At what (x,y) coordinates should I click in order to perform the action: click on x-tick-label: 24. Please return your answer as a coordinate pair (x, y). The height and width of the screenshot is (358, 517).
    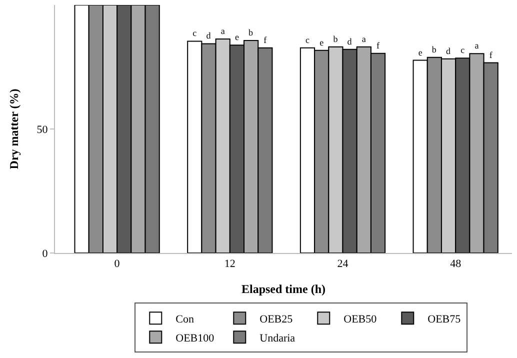
    Looking at the image, I should click on (343, 264).